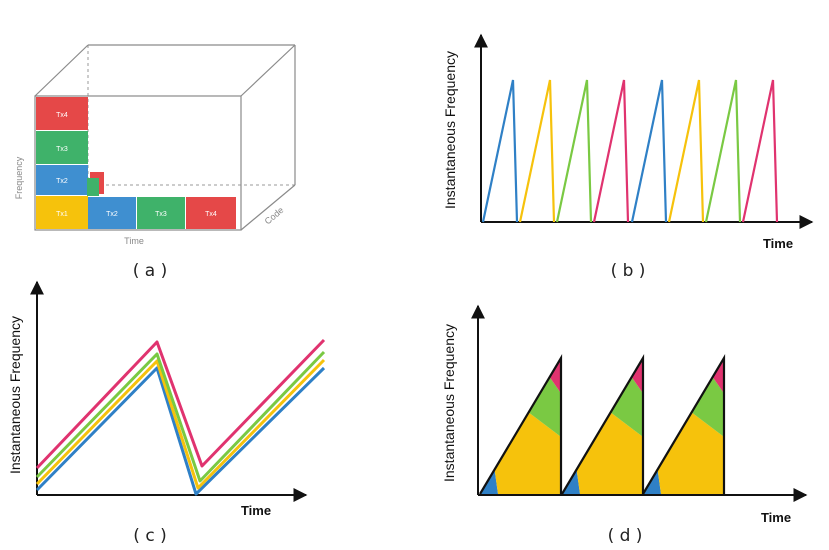 Image resolution: width=829 pixels, height=550 pixels. I want to click on bottom-row: Tx2 Tx3 Tx4, so click(162, 213).